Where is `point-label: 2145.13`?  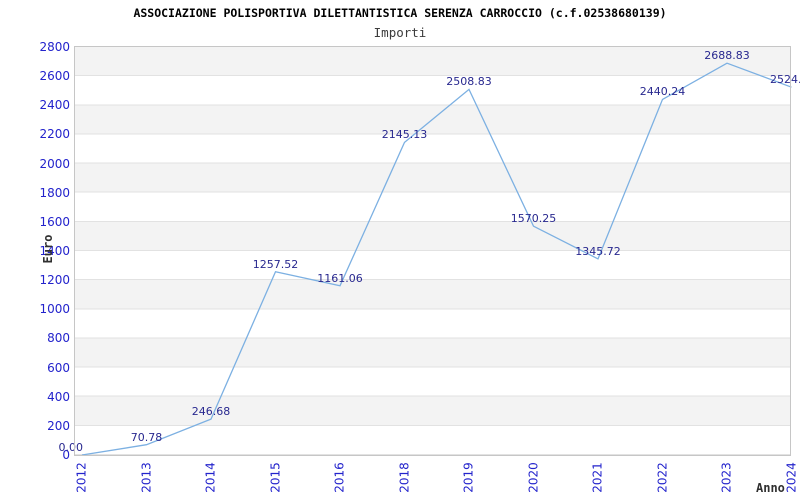
point-label: 2145.13 is located at coordinates (404, 135).